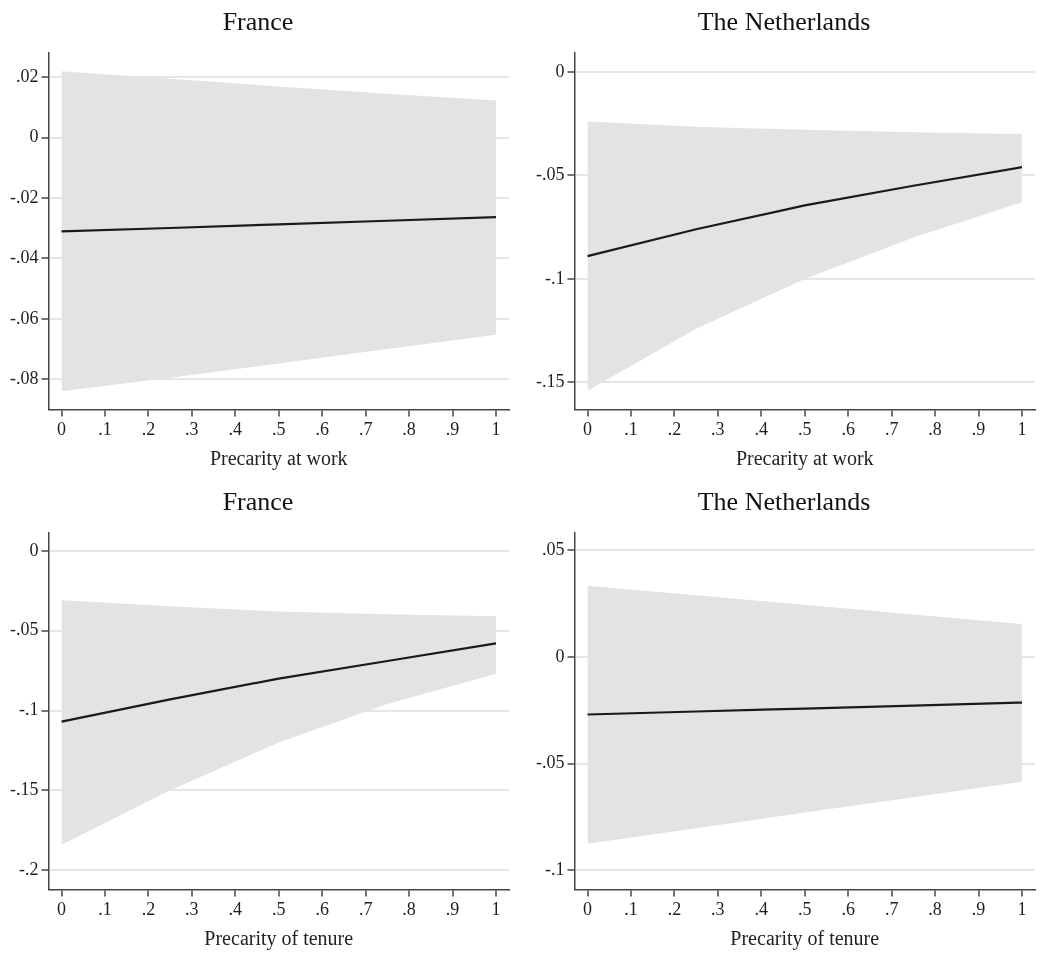 This screenshot has height=964, width=1053. Describe the element at coordinates (24, 377) in the screenshot. I see `y-tick-label: -.08` at that location.